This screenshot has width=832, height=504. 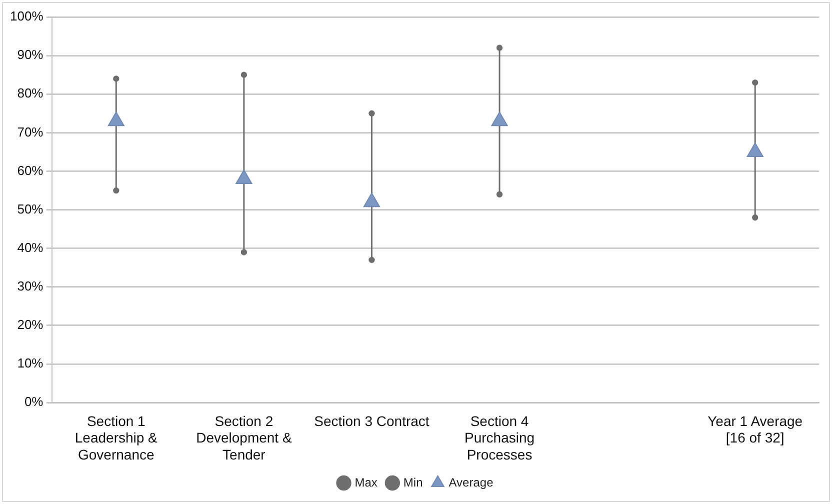 I want to click on y-tick-label: 20%, so click(x=30, y=324).